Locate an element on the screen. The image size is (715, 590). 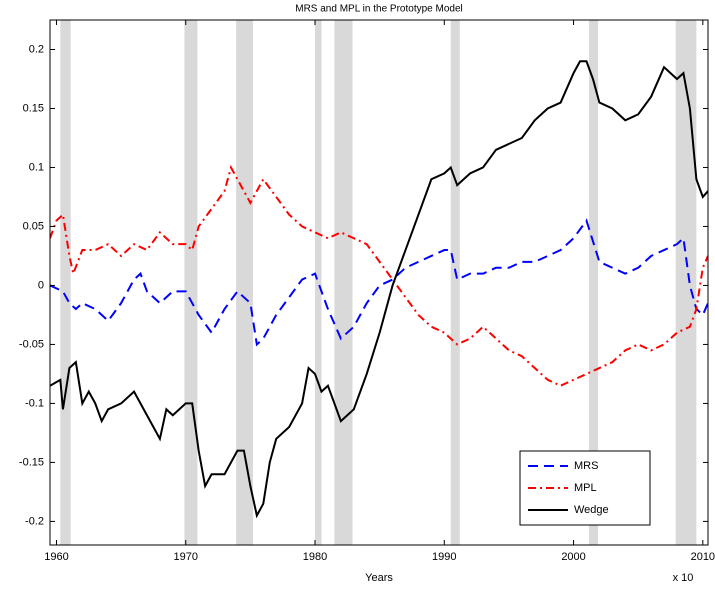
legend-label: MPL is located at coordinates (585, 488).